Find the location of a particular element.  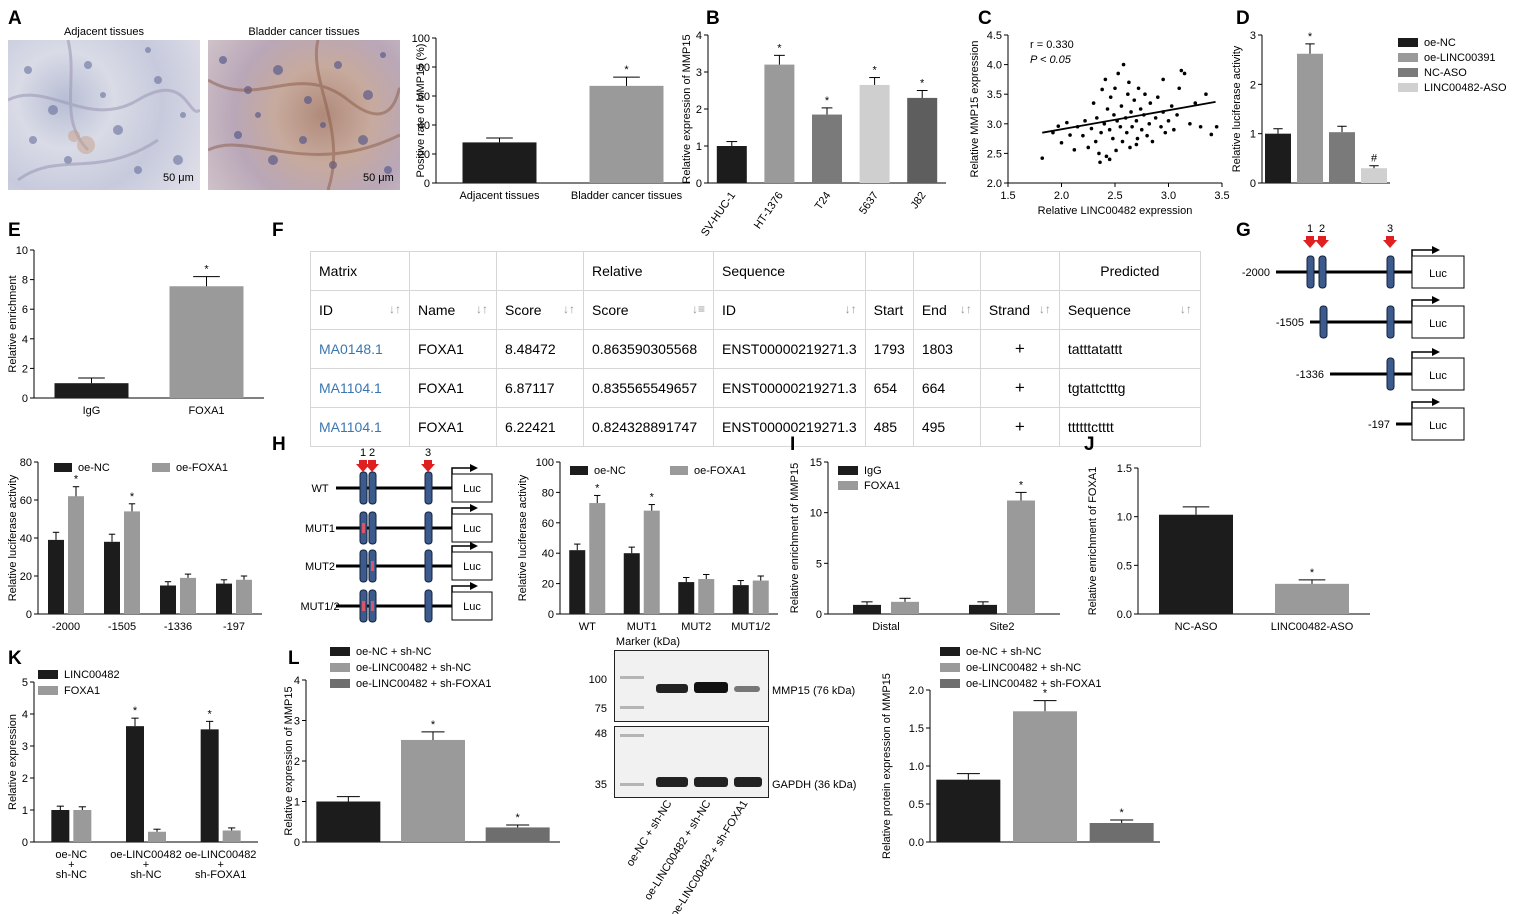

table-header-cell: Start is located at coordinates (889, 310).